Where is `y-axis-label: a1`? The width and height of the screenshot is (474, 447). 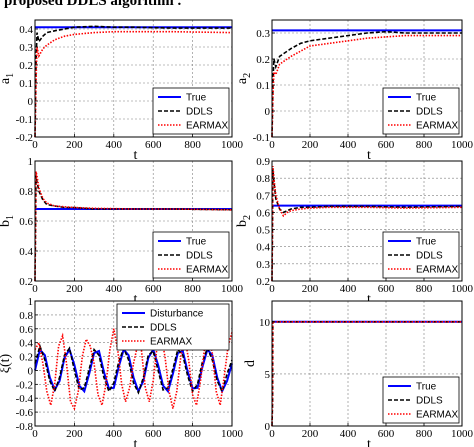 y-axis-label: a1 is located at coordinates (8, 78).